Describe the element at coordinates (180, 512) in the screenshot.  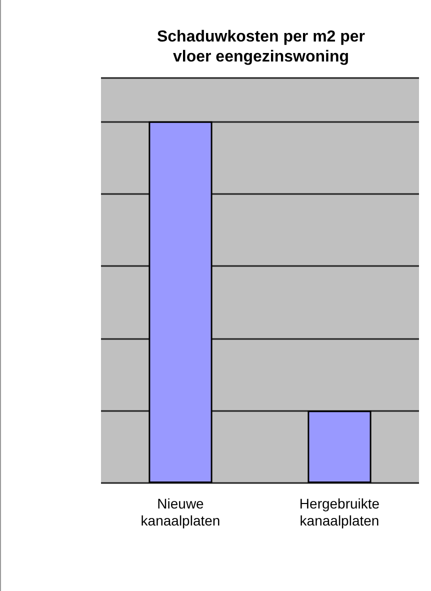
I see `x-tick-label: Nieuwe kanaalplaten` at that location.